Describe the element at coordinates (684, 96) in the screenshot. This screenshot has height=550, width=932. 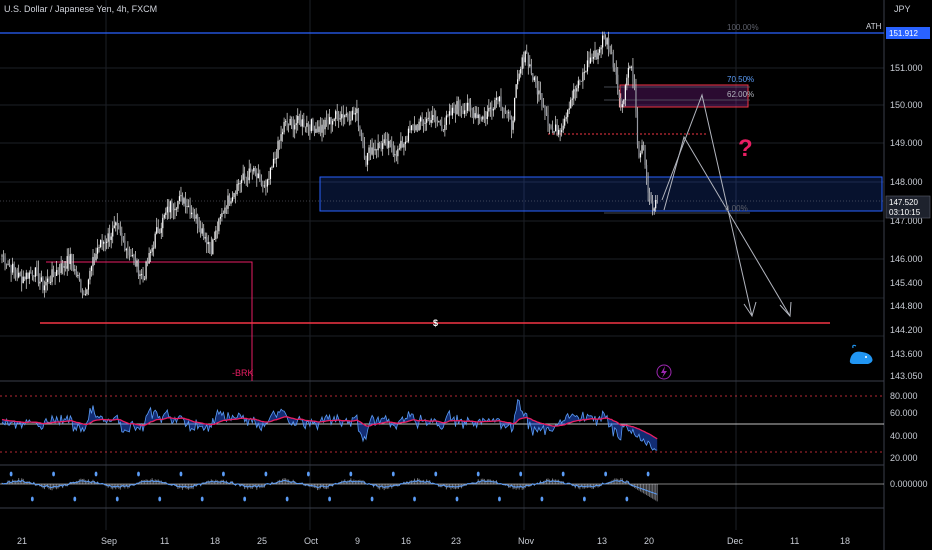
I see `supply-zone` at that location.